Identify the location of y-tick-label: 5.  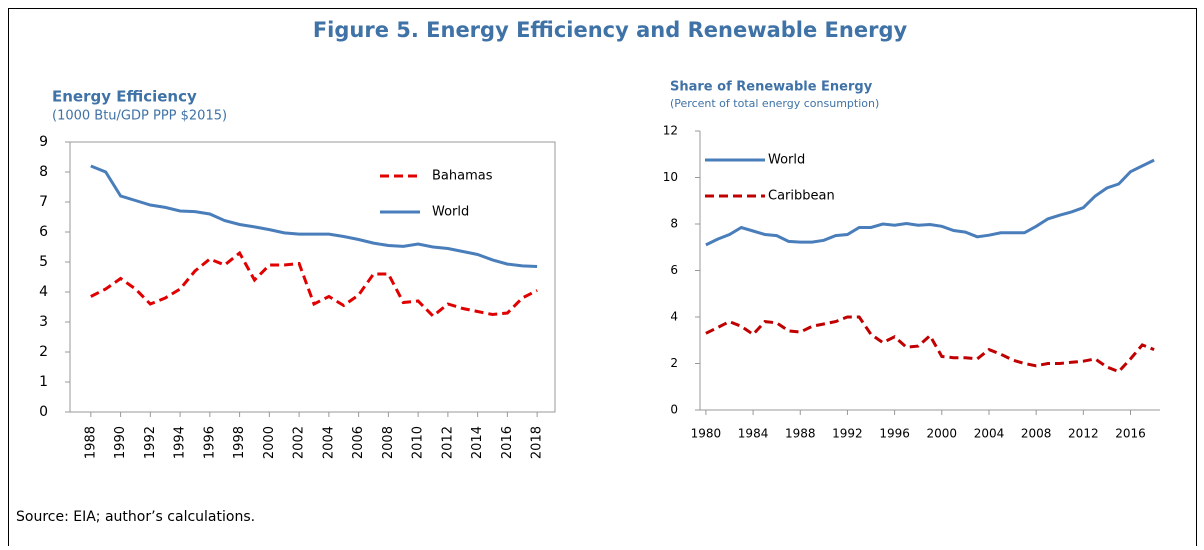
(43, 262).